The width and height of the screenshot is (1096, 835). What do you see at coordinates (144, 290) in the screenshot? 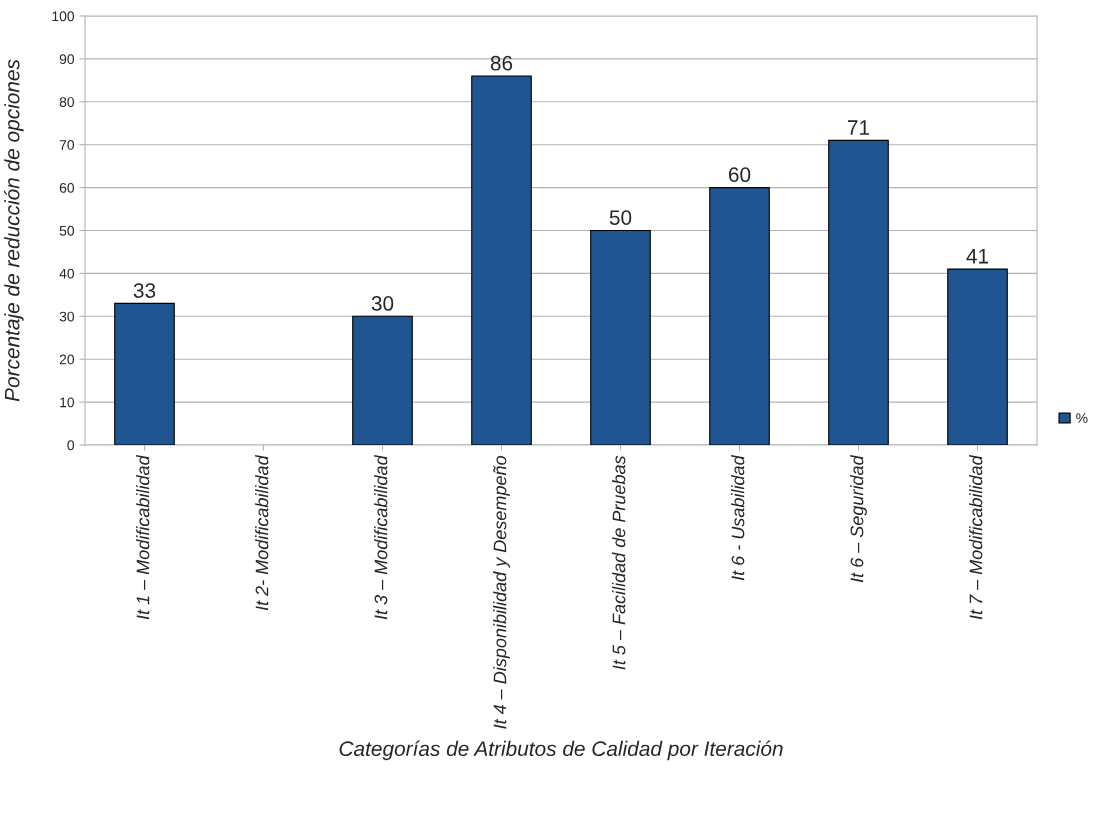
I see `data-label: 33` at bounding box center [144, 290].